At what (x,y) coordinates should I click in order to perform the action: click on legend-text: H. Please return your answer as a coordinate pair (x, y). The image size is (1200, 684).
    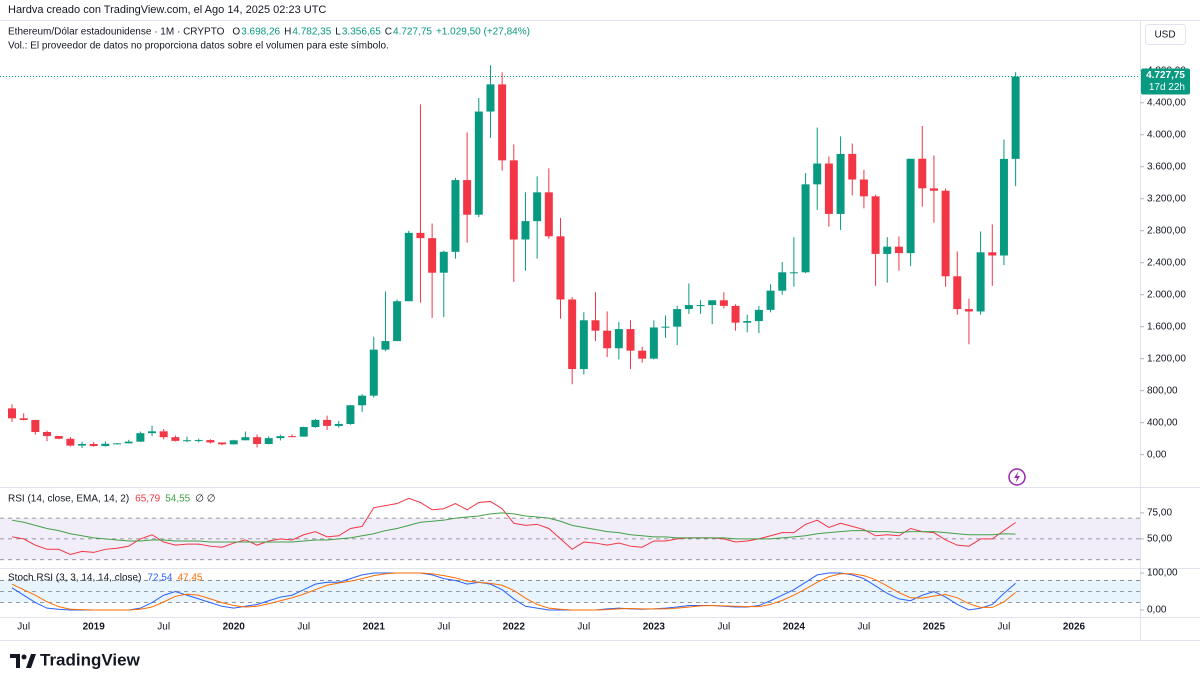
    Looking at the image, I should click on (287, 32).